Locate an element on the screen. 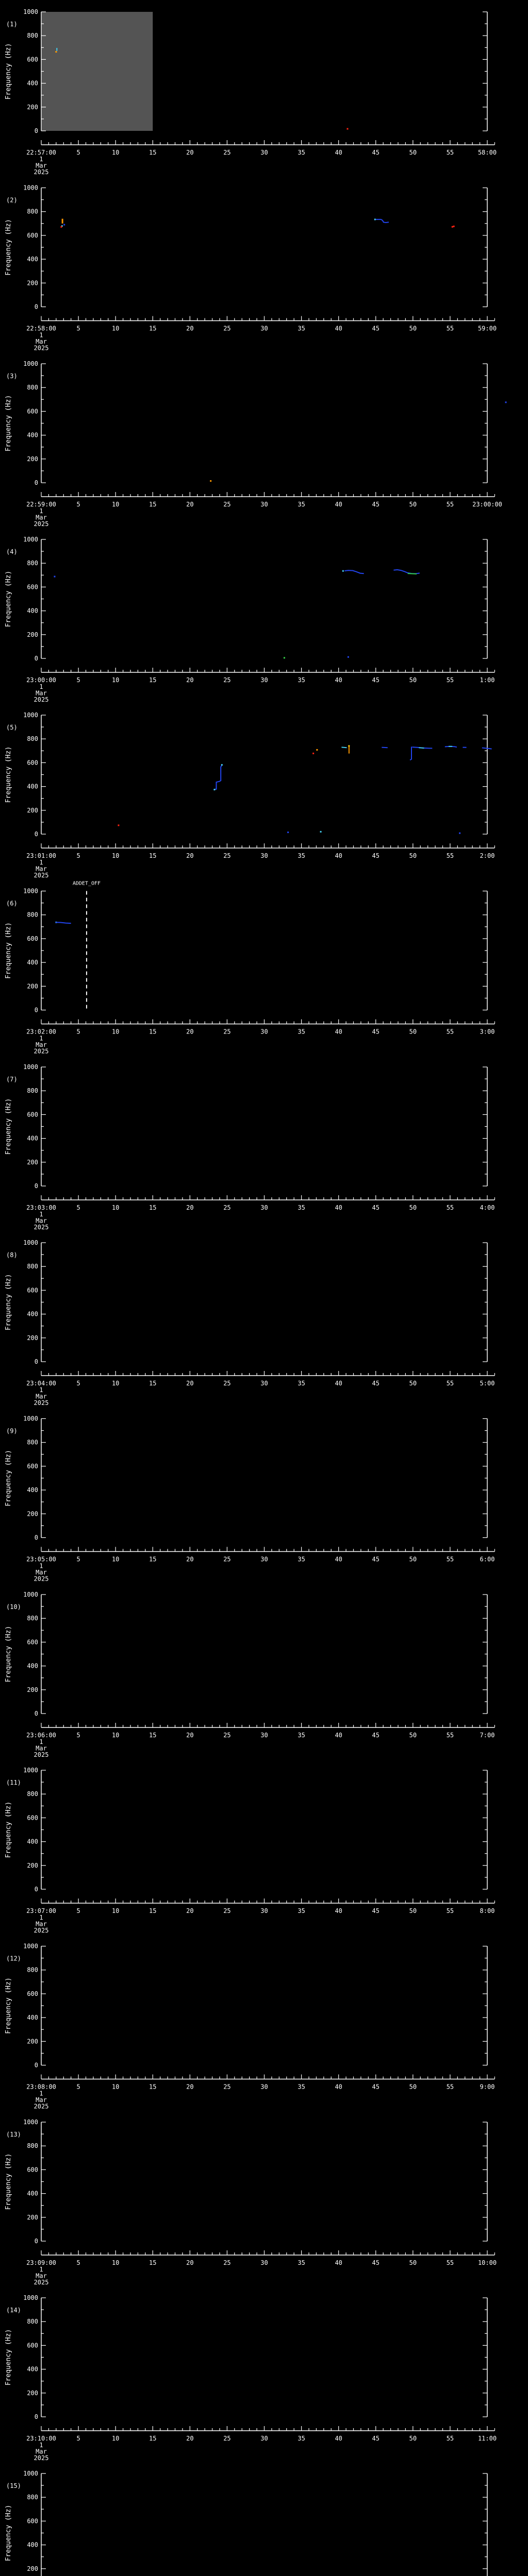 The width and height of the screenshot is (528, 2576). y-tick-label: 400 is located at coordinates (32, 1314).